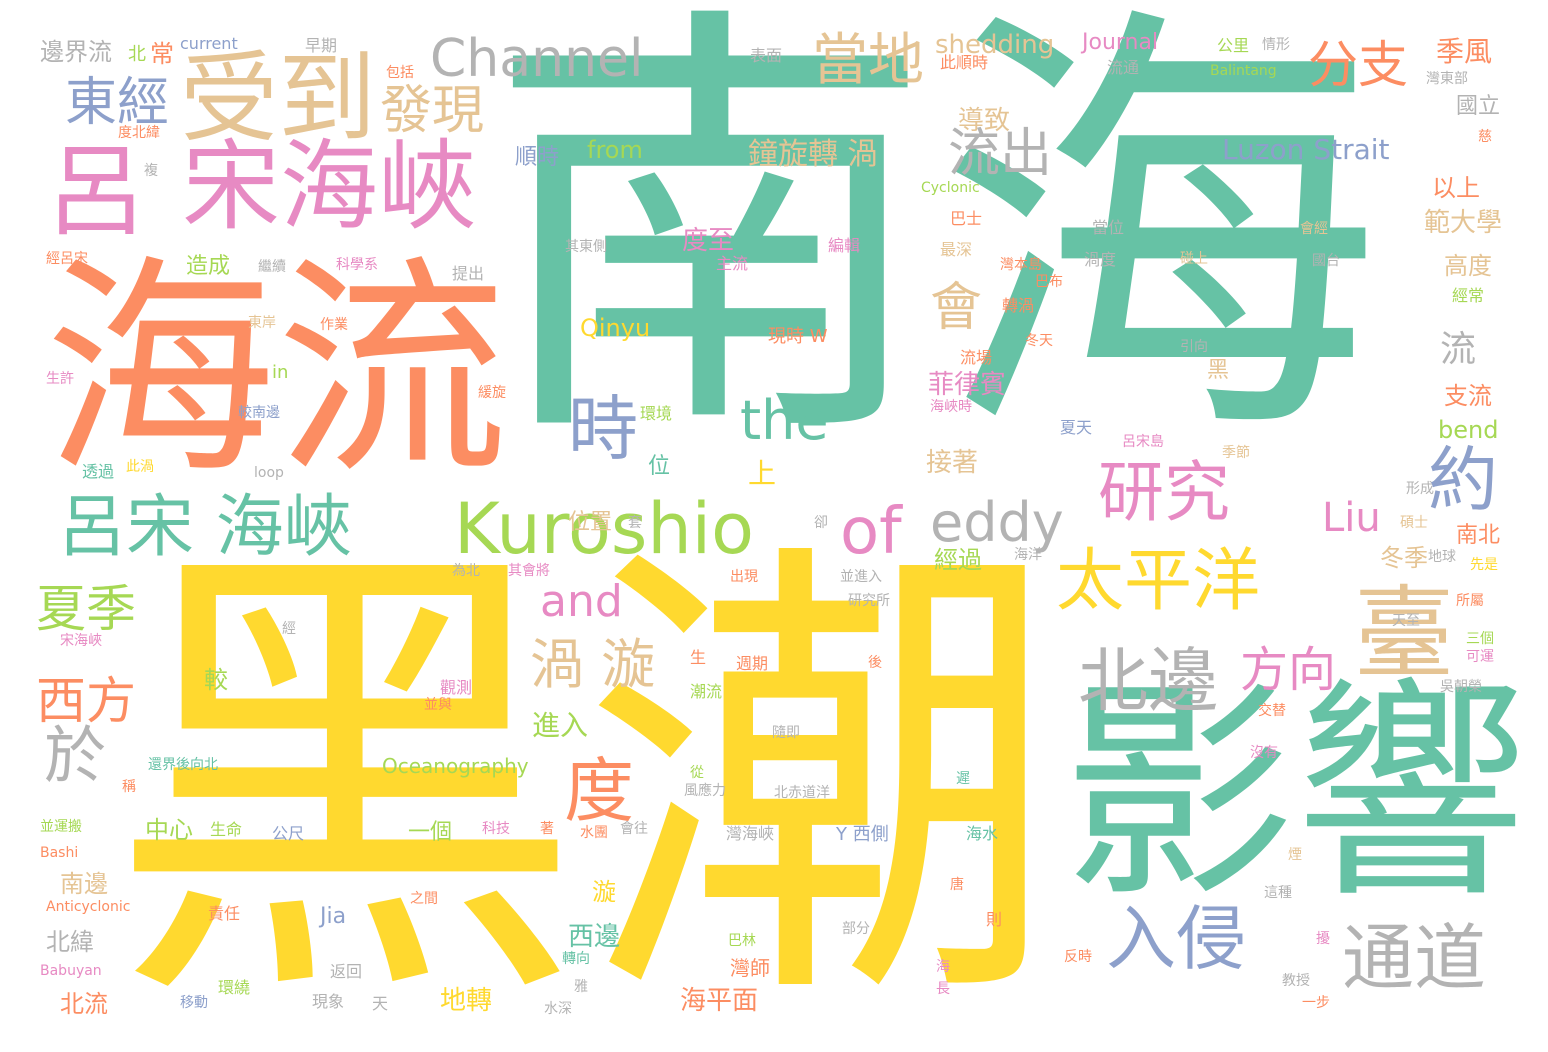 The image size is (1548, 1052). Describe the element at coordinates (84, 884) in the screenshot. I see `word: 南邊` at that location.